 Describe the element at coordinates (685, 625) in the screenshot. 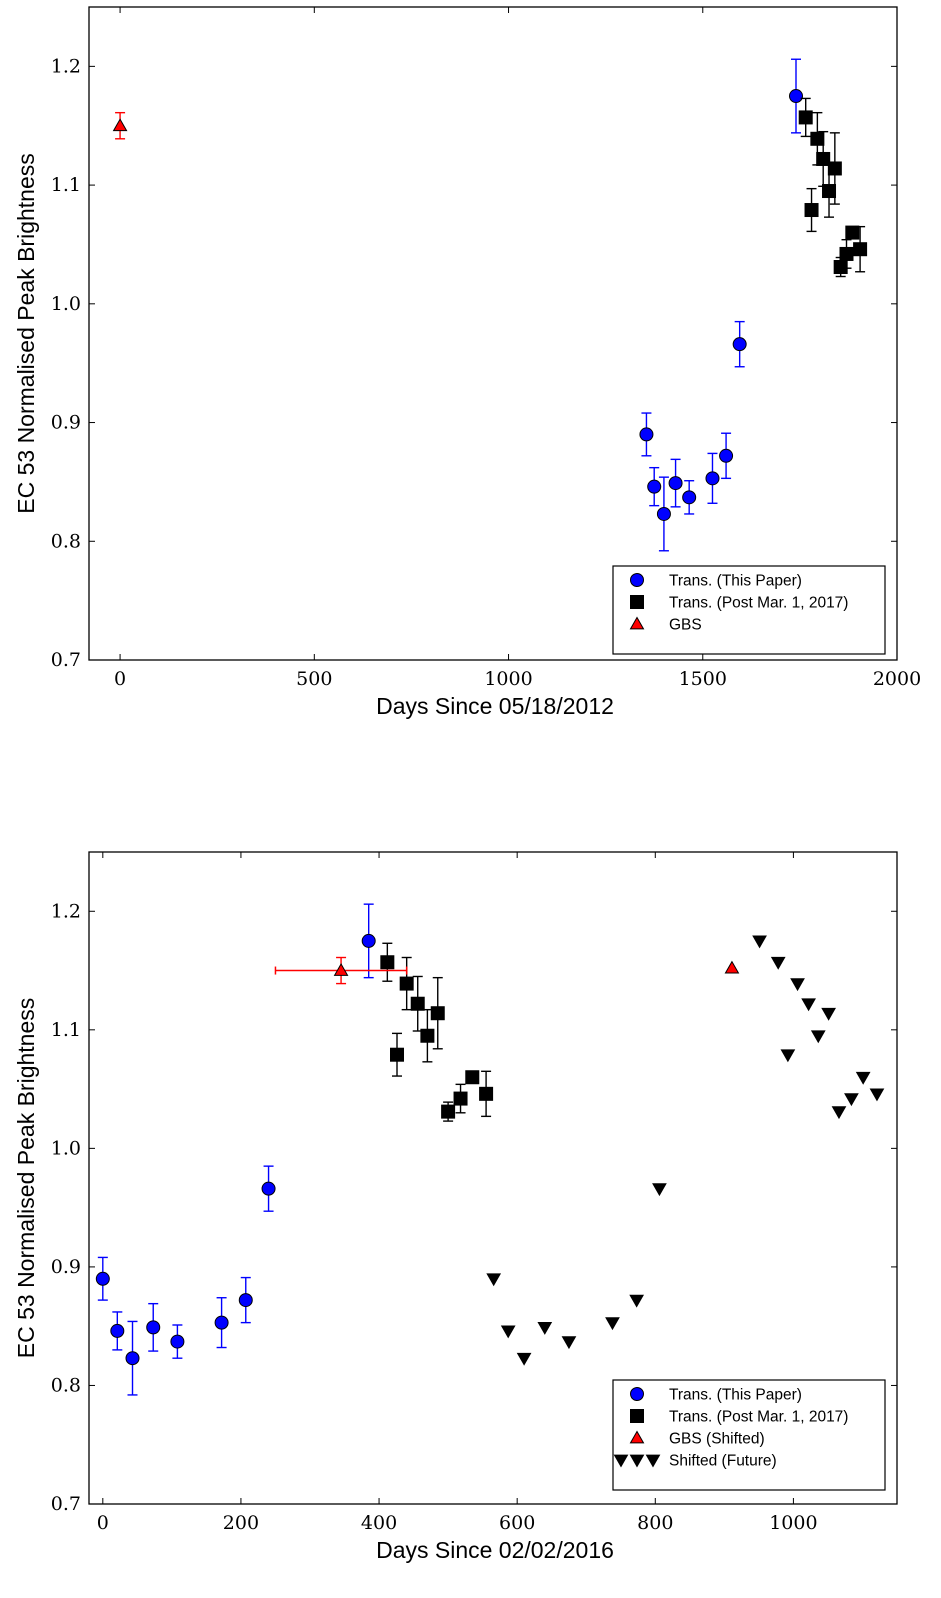

I see `legend-label: GBS` at that location.